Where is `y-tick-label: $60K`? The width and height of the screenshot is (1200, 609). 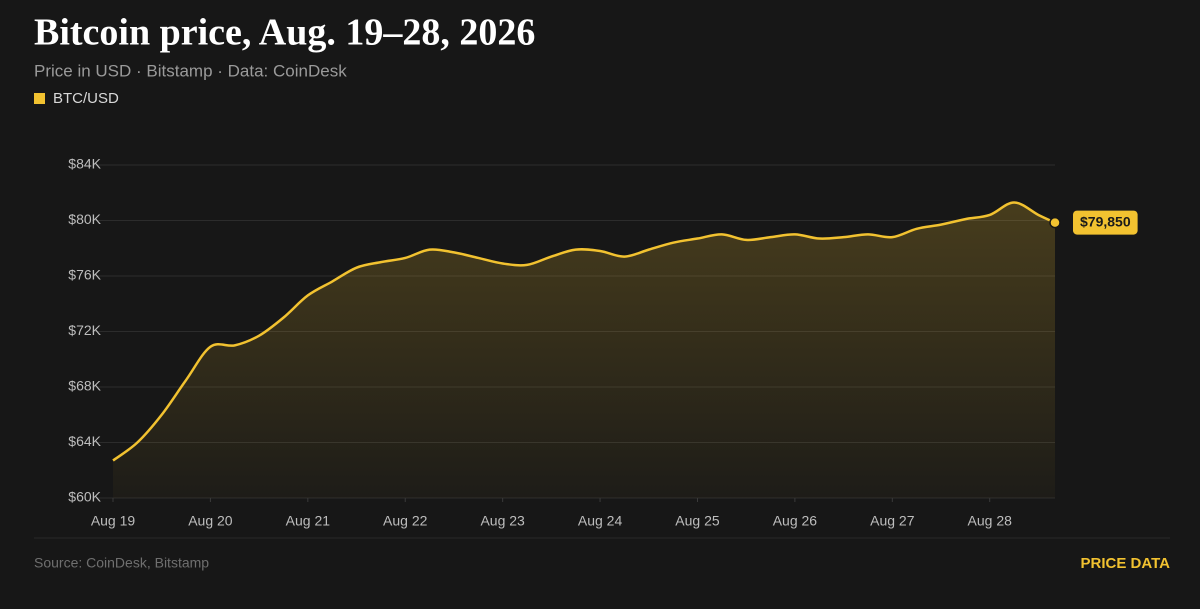 y-tick-label: $60K is located at coordinates (84, 497).